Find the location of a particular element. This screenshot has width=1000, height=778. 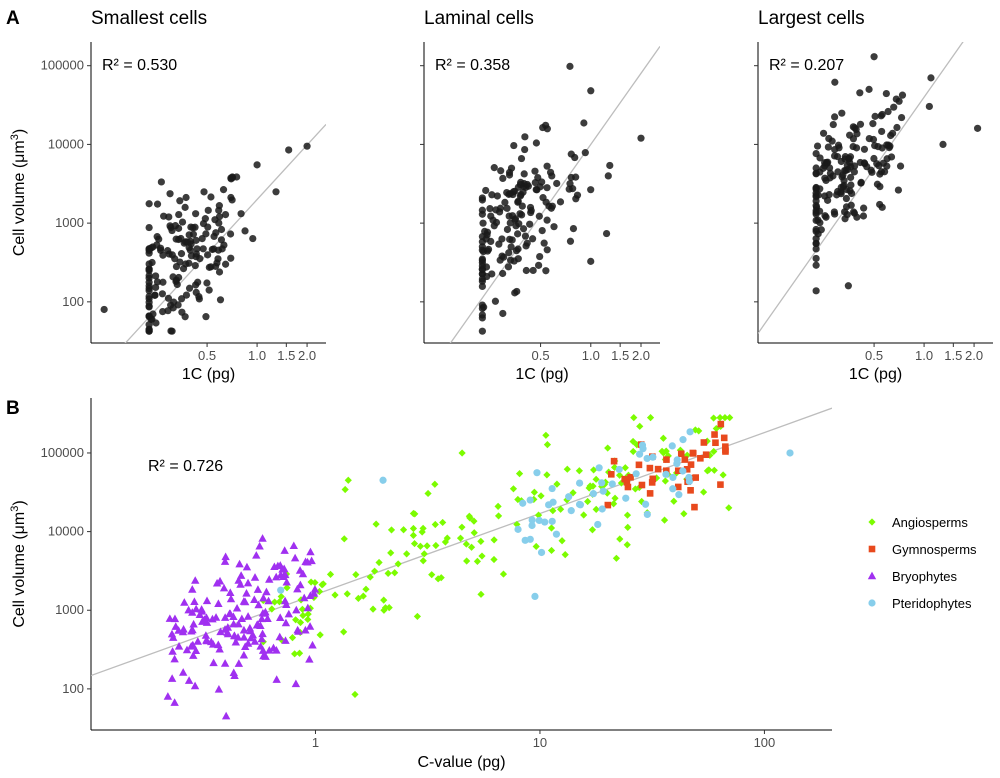

r-squared-annotation: R² = 0.358 is located at coordinates (472, 65).